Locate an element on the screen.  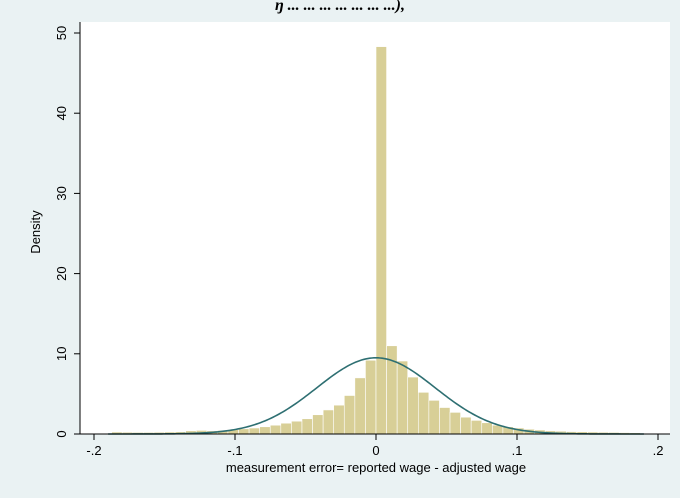
x-tick-label: .1 is located at coordinates (517, 450).